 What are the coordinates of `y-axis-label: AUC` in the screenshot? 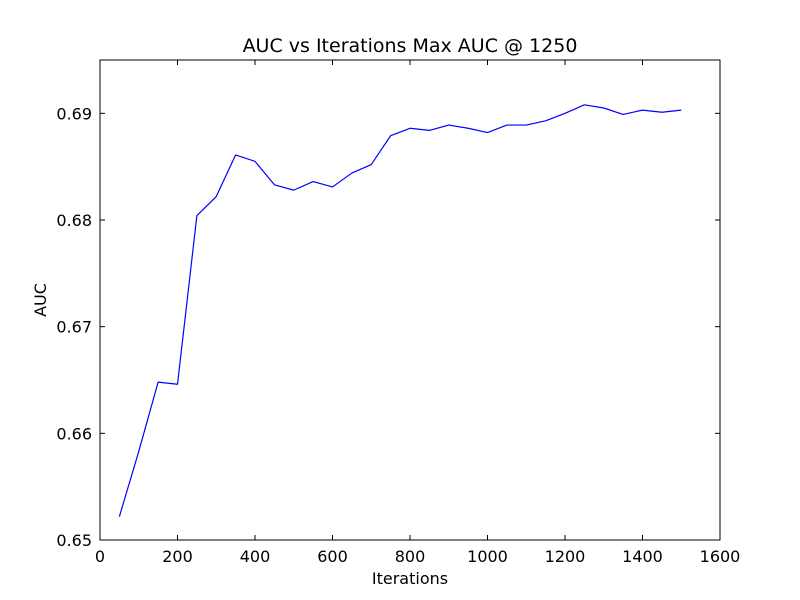 It's located at (40, 300).